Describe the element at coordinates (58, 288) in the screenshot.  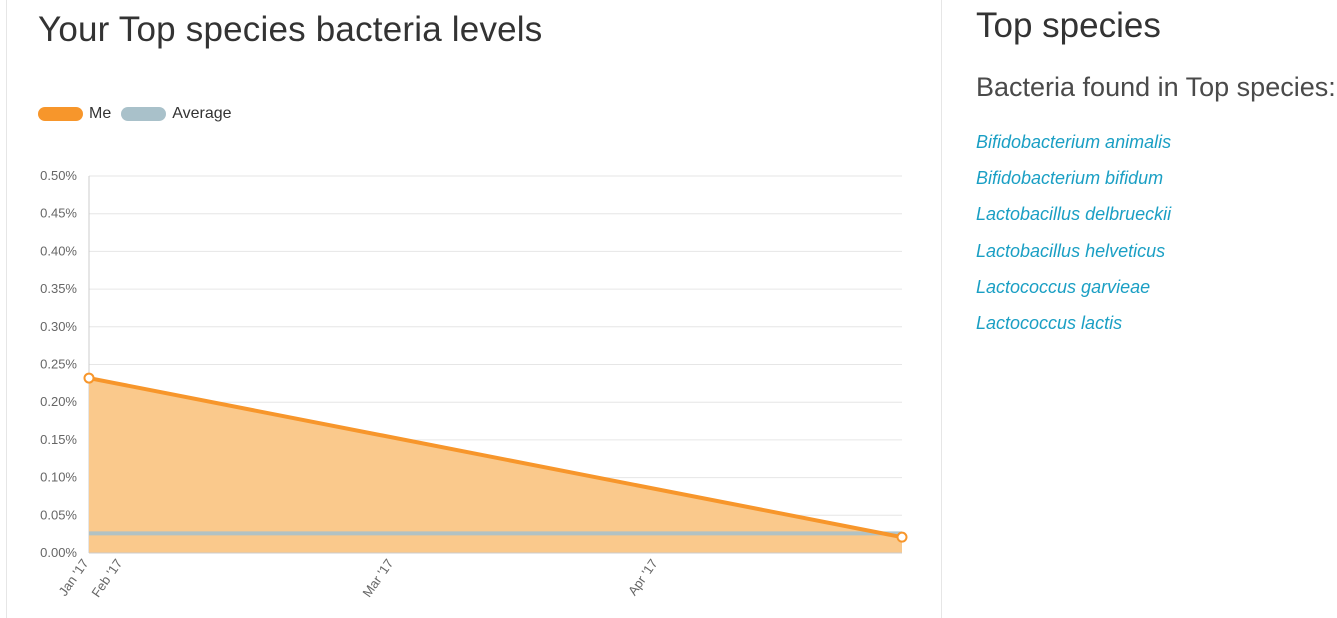
I see `y-tick-label: 0.35%` at that location.